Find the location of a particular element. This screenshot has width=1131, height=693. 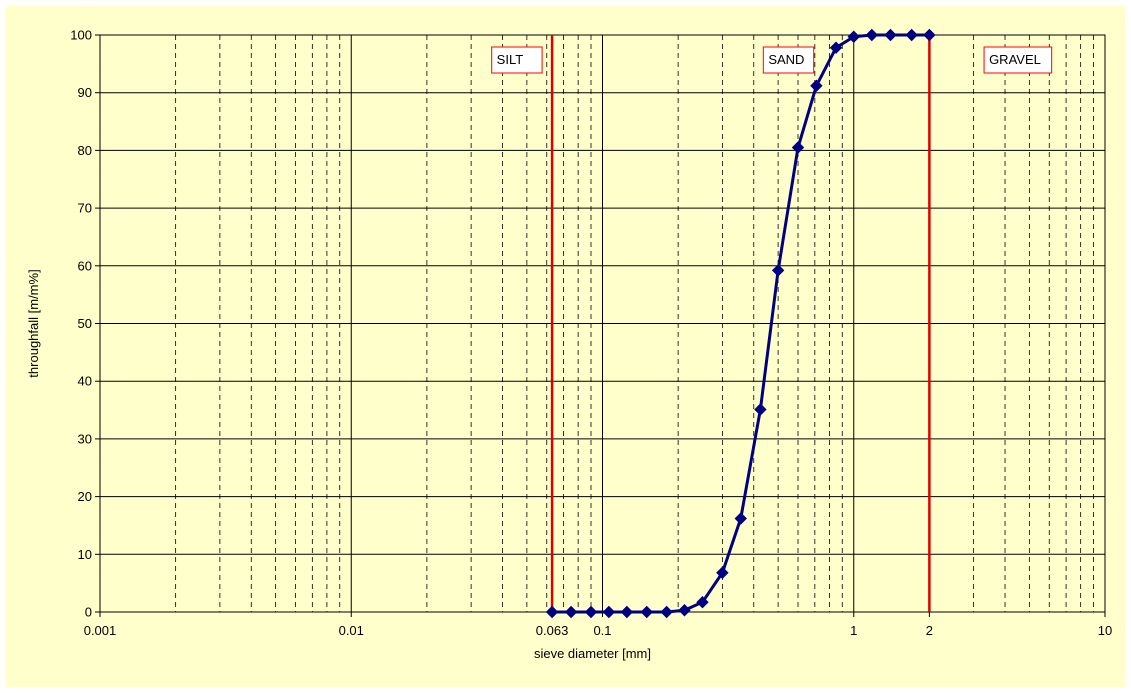

y-tick-label: 30 is located at coordinates (85, 438).